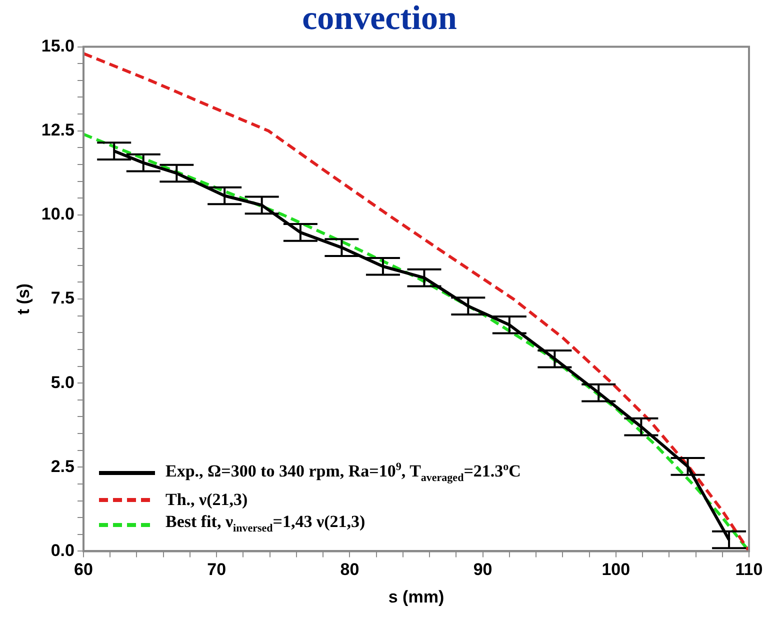  I want to click on x-axis-title: s (mm), so click(416, 596).